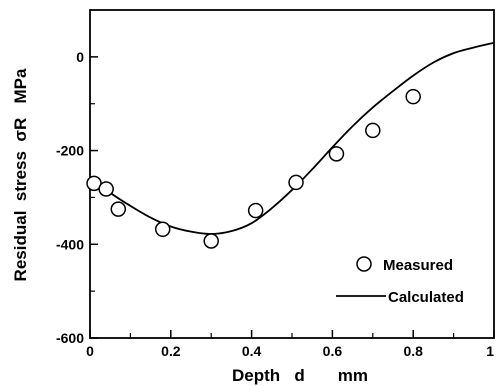 This screenshot has height=386, width=499. Describe the element at coordinates (300, 375) in the screenshot. I see `x-axis-title: Depth d mm` at that location.